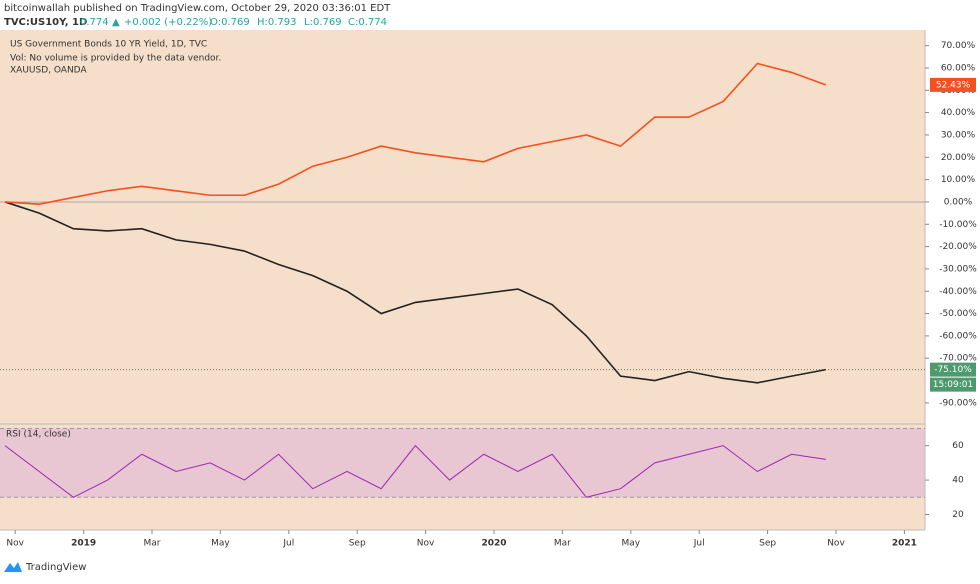  What do you see at coordinates (904, 544) in the screenshot?
I see `x-tick-label: 2021` at bounding box center [904, 544].